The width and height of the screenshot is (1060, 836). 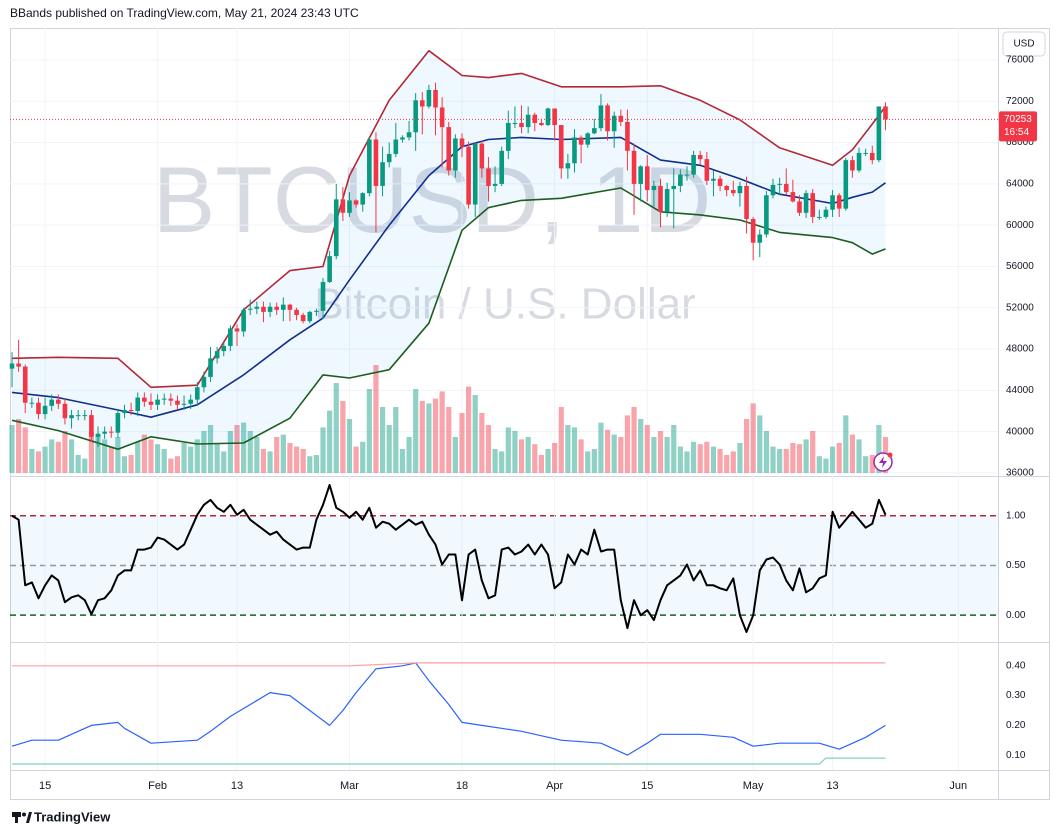 I want to click on y-tick-label: 36000, so click(x=1020, y=473).